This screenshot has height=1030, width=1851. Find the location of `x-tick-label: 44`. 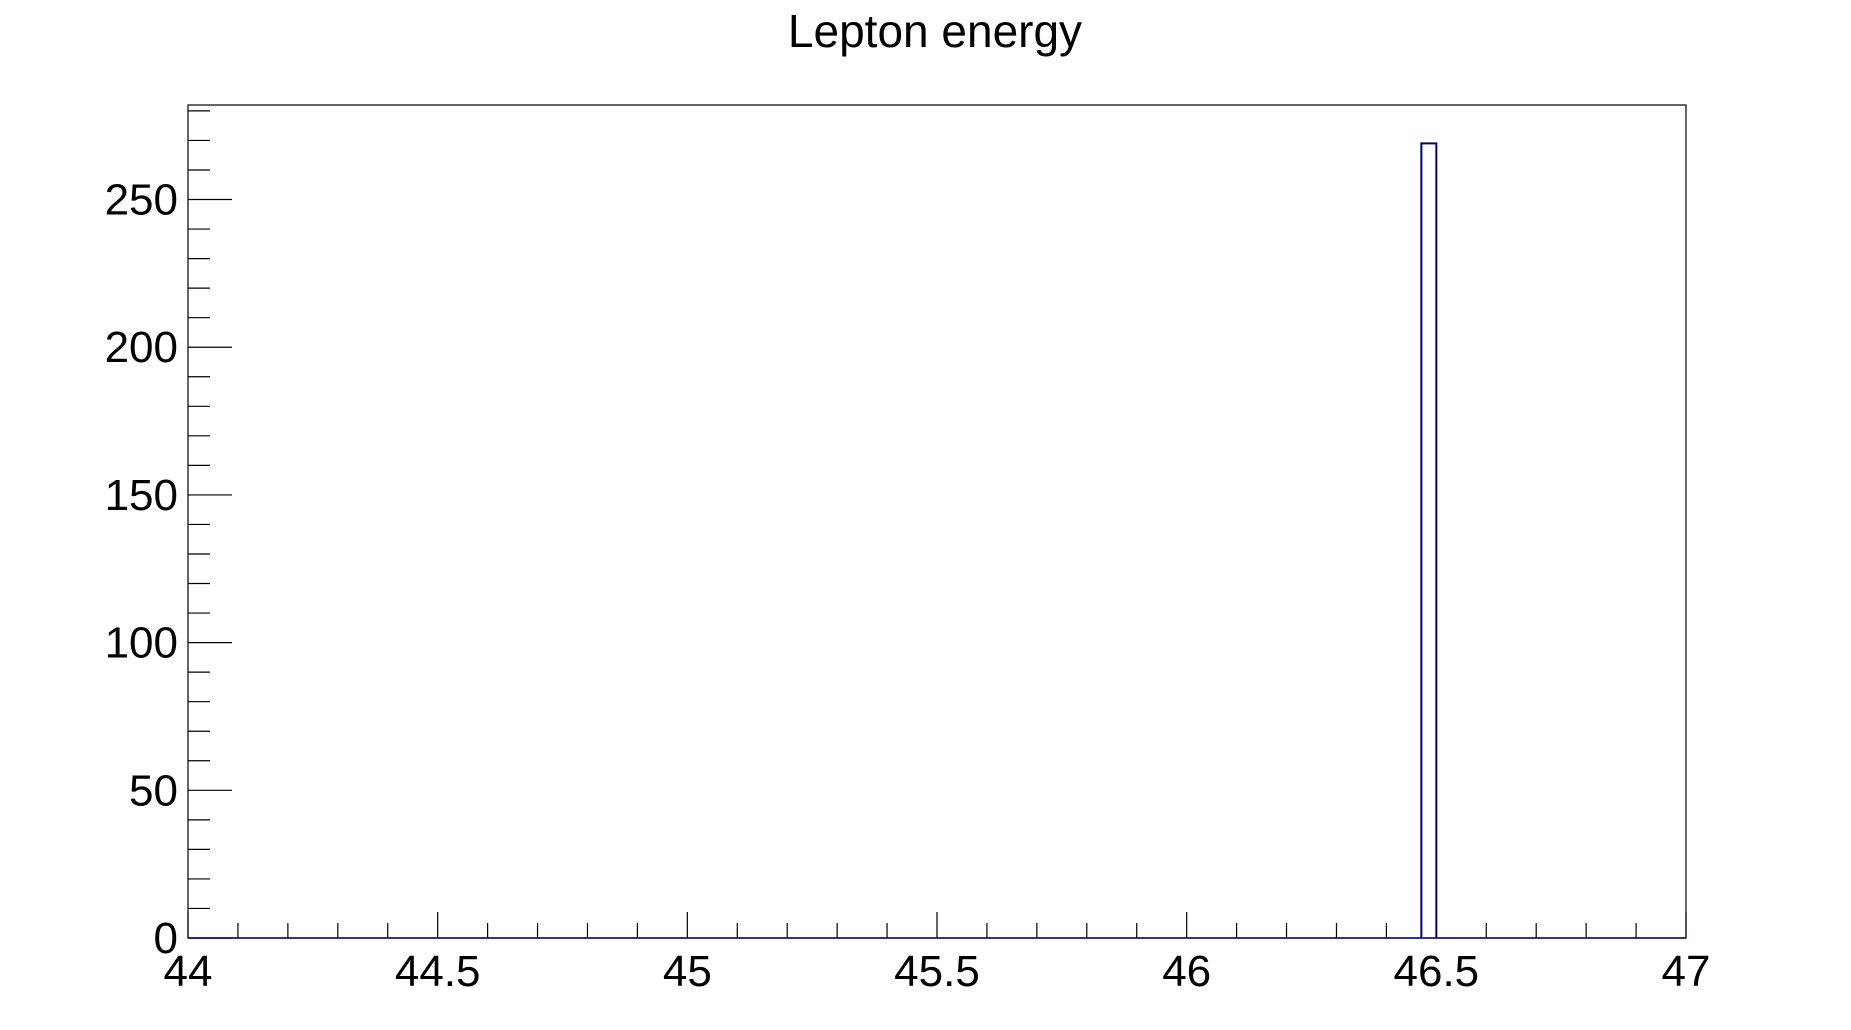

x-tick-label: 44 is located at coordinates (188, 971).